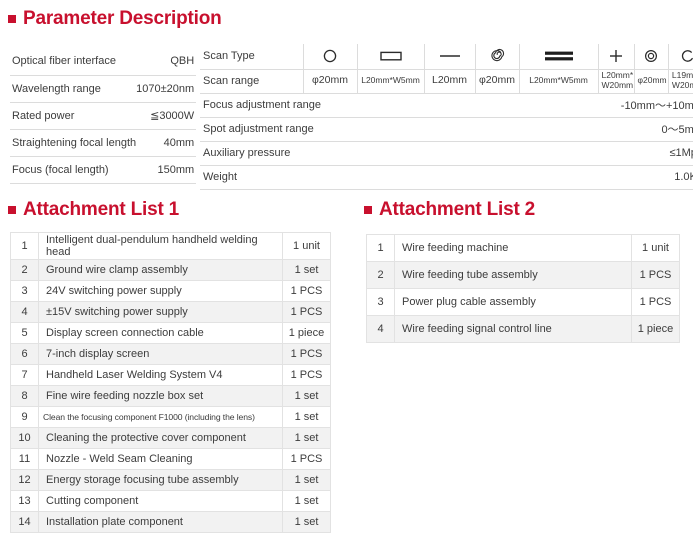 The height and width of the screenshot is (549, 693). I want to click on table-row: 1 Wire feeding machine 1 unit, so click(523, 248).